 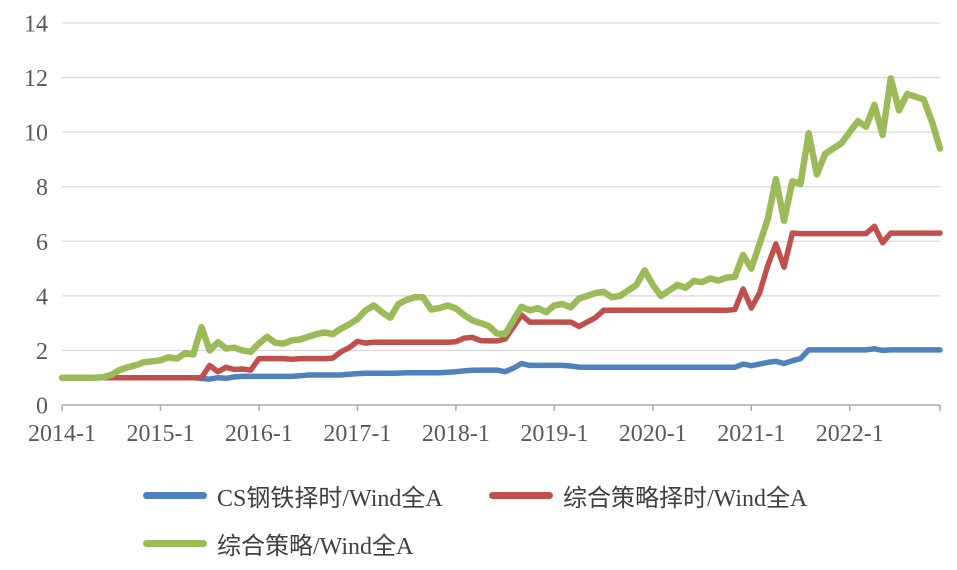 I want to click on y-tick-label: 14, so click(x=36, y=25).